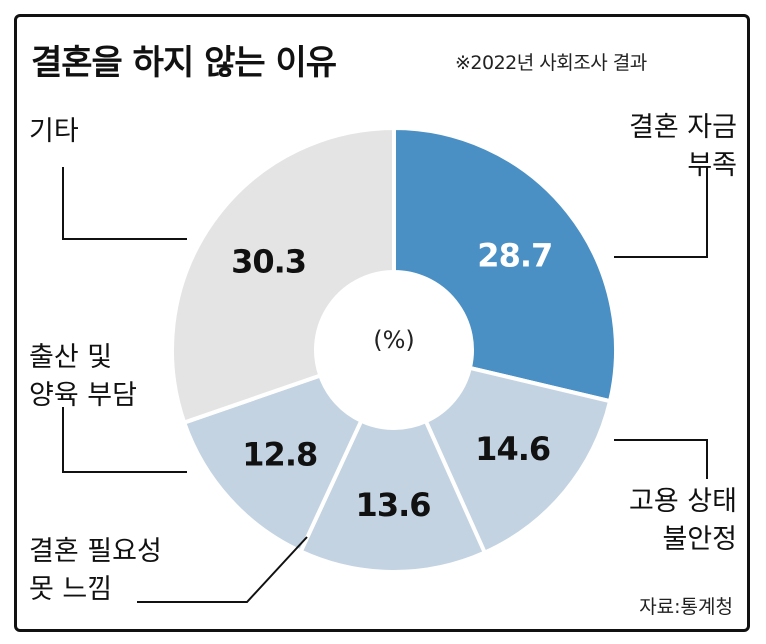 This screenshot has width=766, height=644. I want to click on slice-label-2: 결혼 필요성 못 느낌, so click(95, 571).